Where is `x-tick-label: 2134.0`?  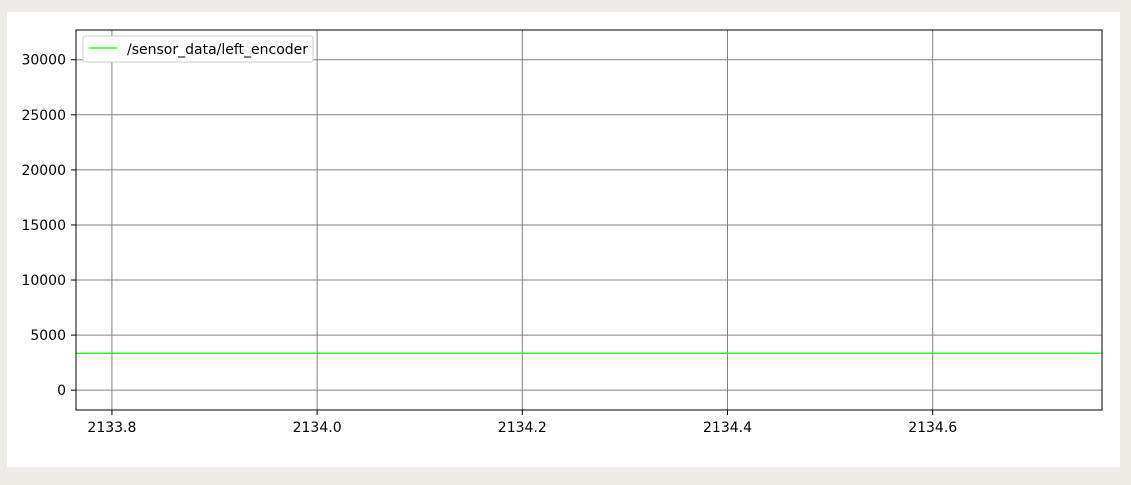 x-tick-label: 2134.0 is located at coordinates (317, 428).